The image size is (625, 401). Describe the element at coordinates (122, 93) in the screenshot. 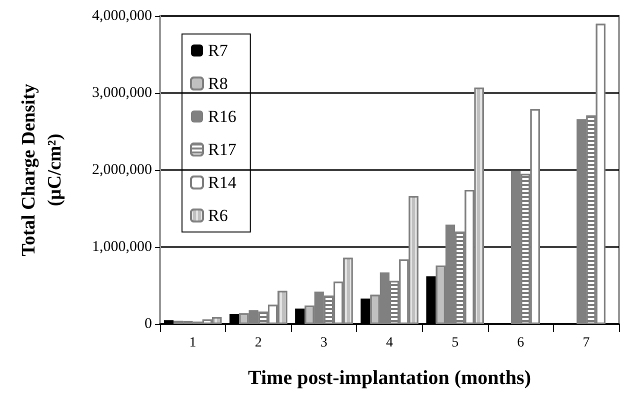

I see `y-tick-label: 3,000,000` at that location.